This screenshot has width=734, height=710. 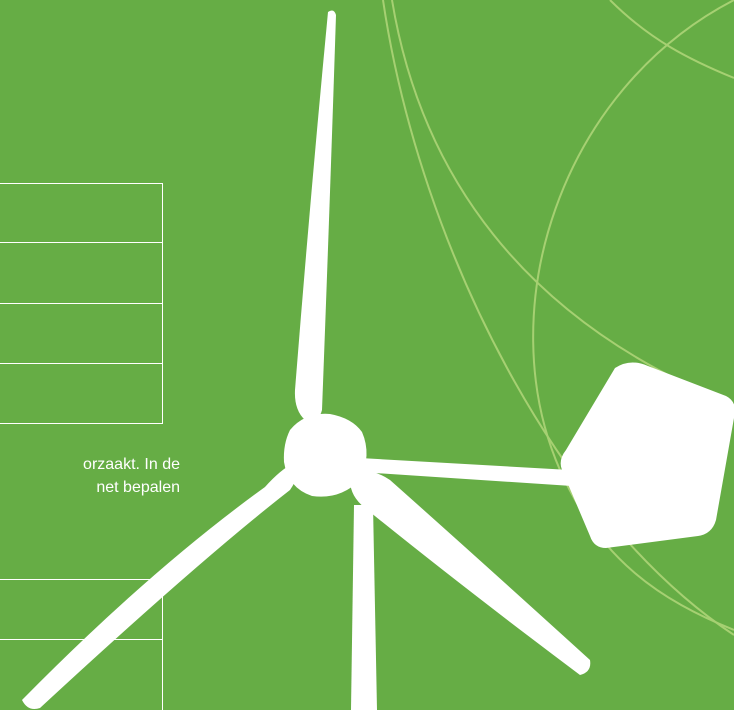 What do you see at coordinates (466, 472) in the screenshot?
I see `turbine-arm` at bounding box center [466, 472].